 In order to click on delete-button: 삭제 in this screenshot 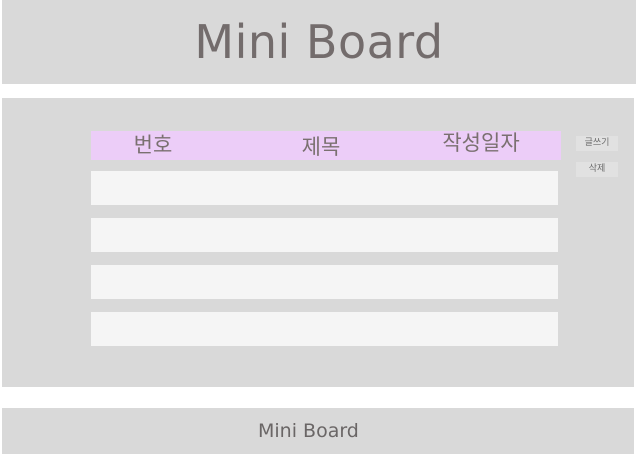, I will do `click(597, 169)`.